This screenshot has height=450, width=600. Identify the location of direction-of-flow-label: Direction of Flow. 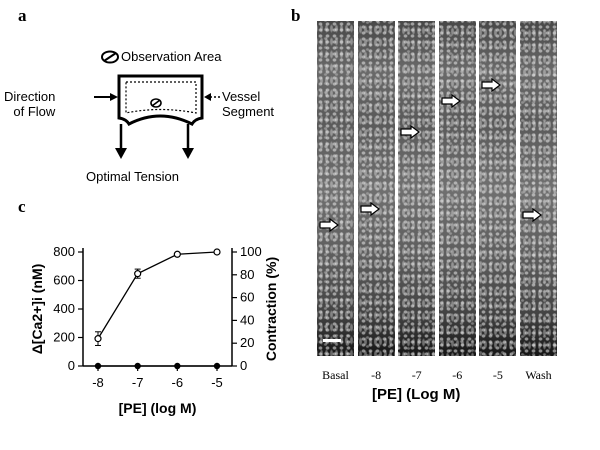
(29, 104).